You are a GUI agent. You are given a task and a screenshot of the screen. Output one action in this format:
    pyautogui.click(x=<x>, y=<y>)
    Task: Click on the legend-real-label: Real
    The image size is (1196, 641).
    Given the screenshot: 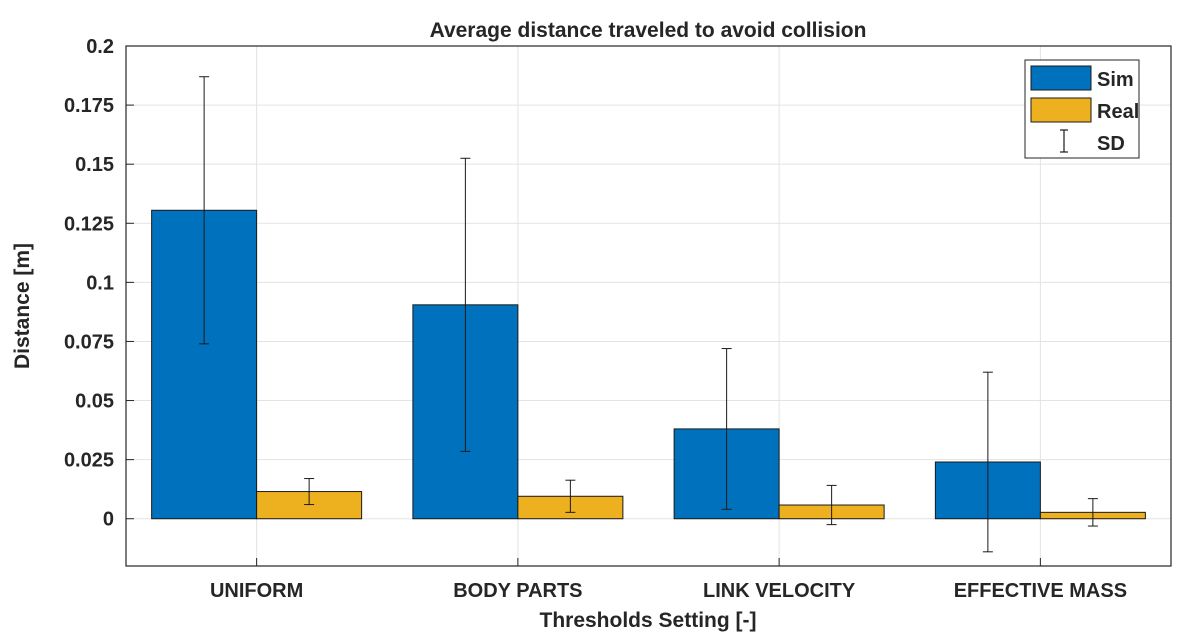 What is the action you would take?
    pyautogui.click(x=1118, y=112)
    